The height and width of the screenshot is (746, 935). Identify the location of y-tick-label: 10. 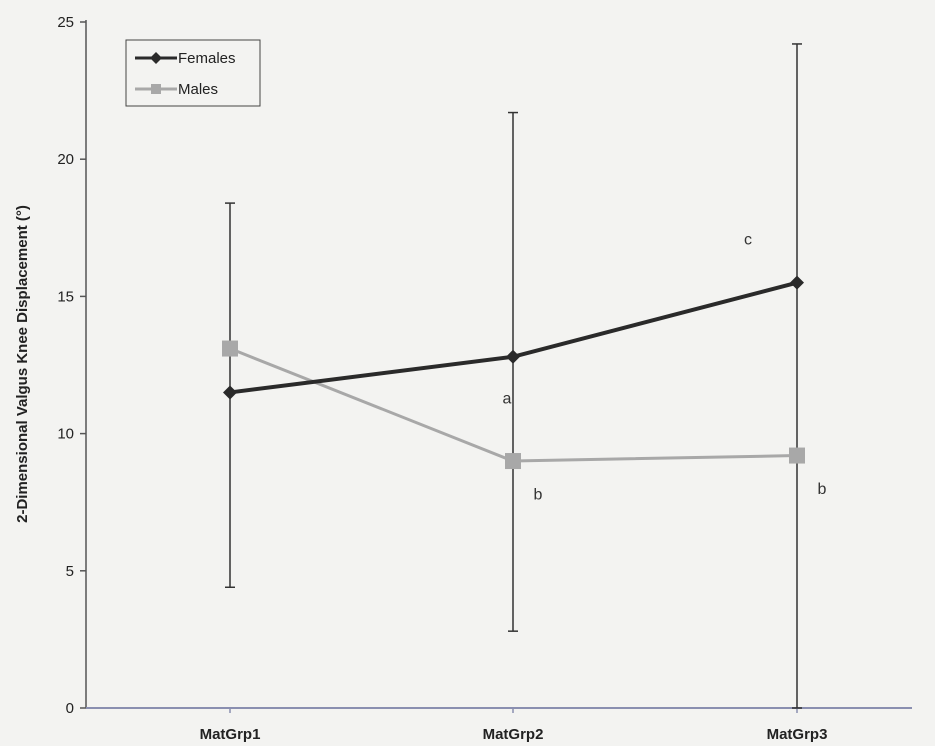
(65, 434).